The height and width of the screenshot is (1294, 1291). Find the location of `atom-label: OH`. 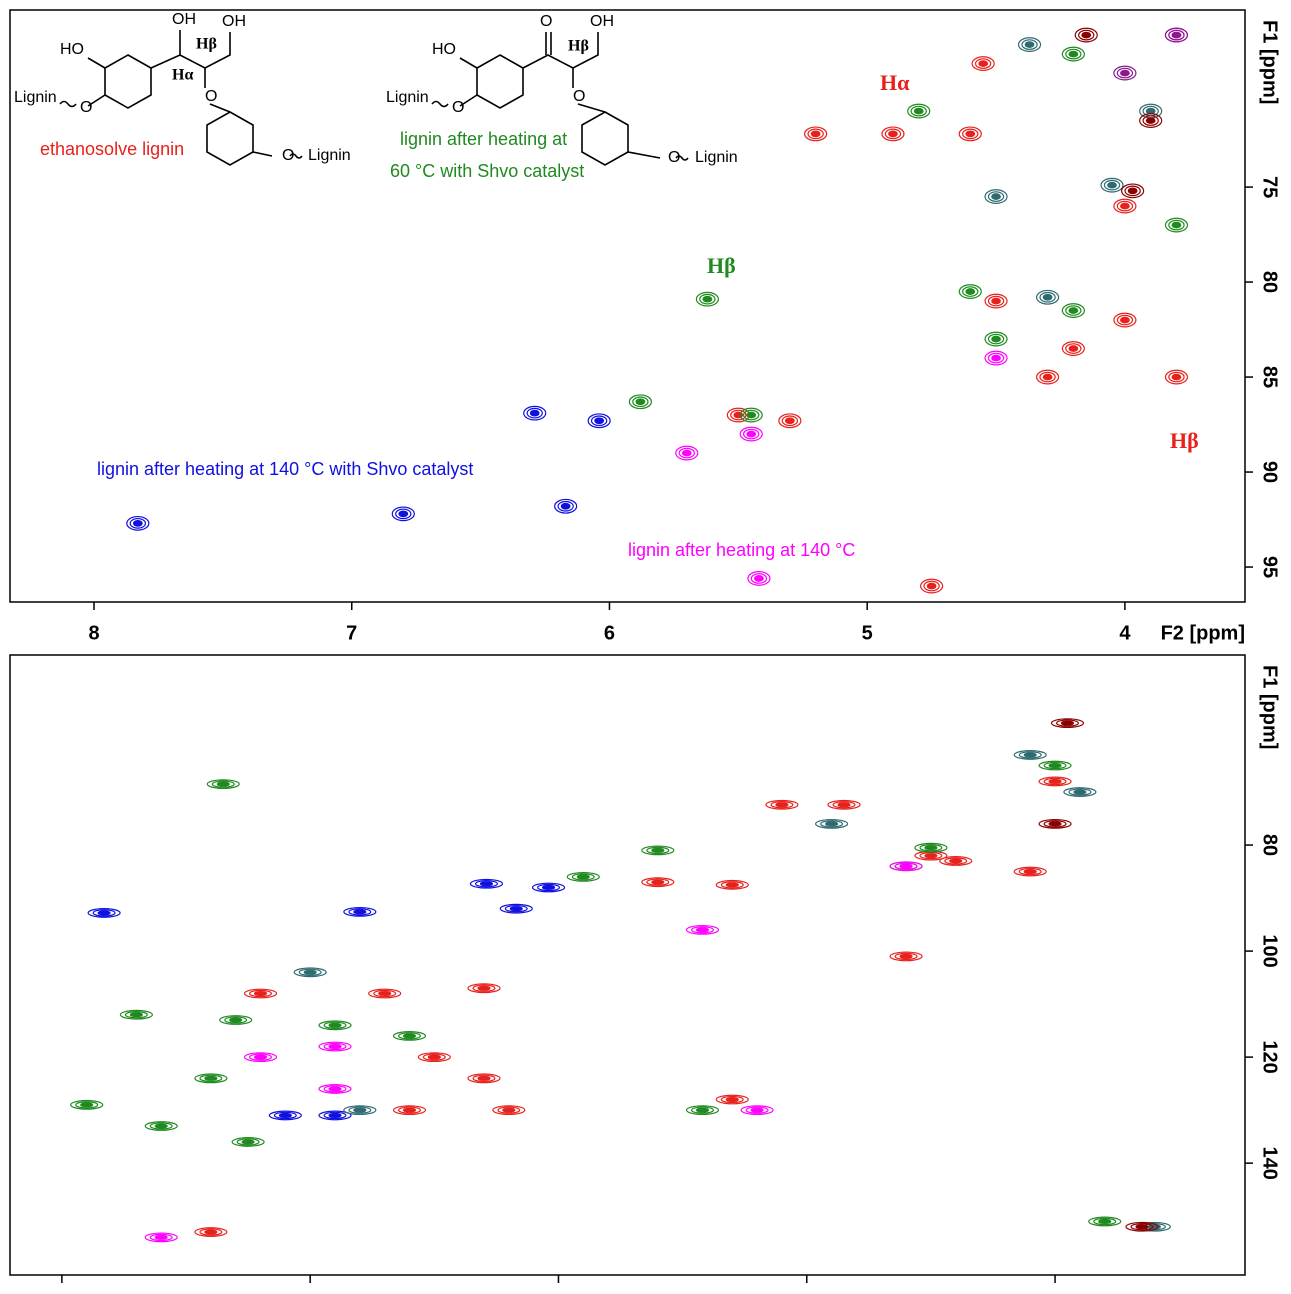

atom-label: OH is located at coordinates (184, 19).